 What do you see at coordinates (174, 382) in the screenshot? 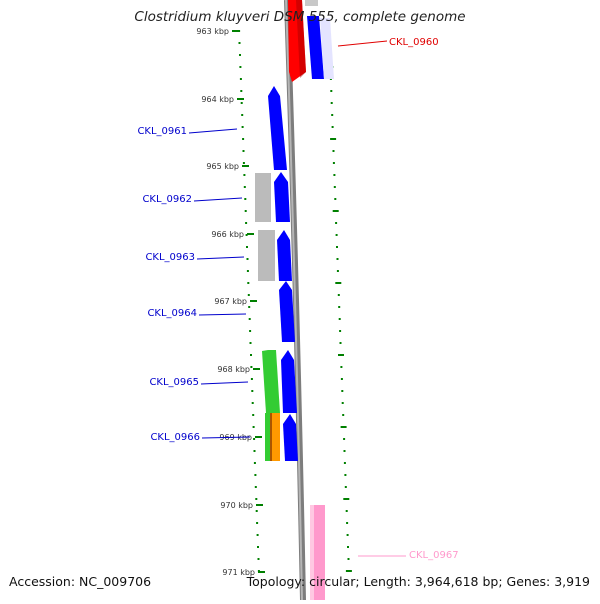
I see `gene-label-ckl-0965: CKL_0965` at bounding box center [174, 382].